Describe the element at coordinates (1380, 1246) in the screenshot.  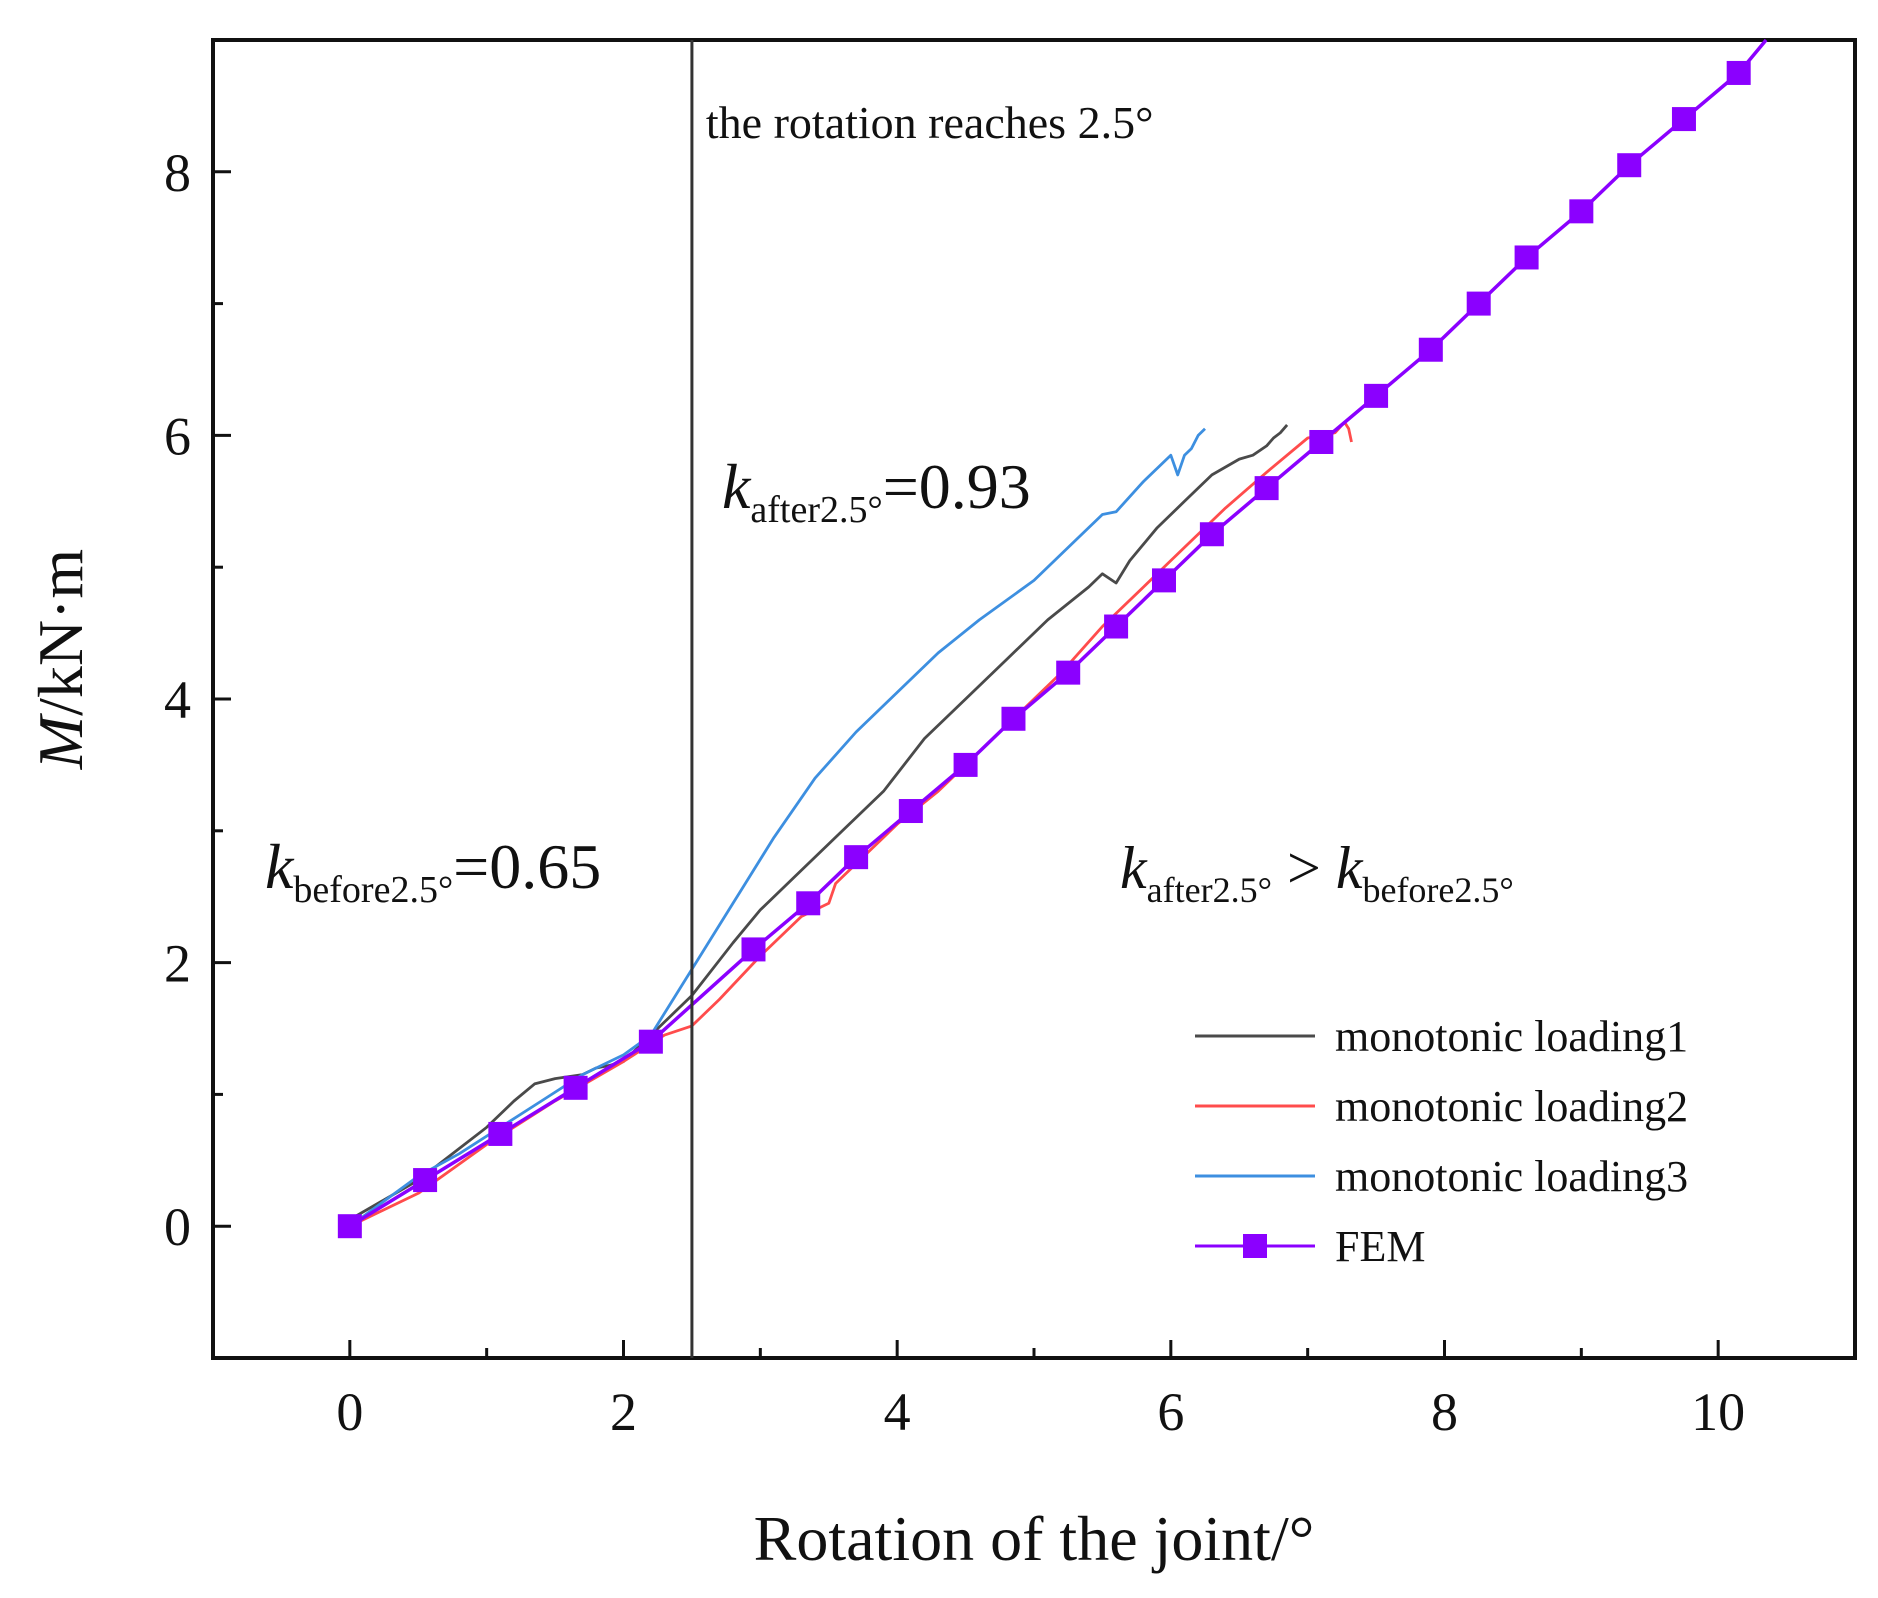
I see `legend-label-fem: FEM` at that location.